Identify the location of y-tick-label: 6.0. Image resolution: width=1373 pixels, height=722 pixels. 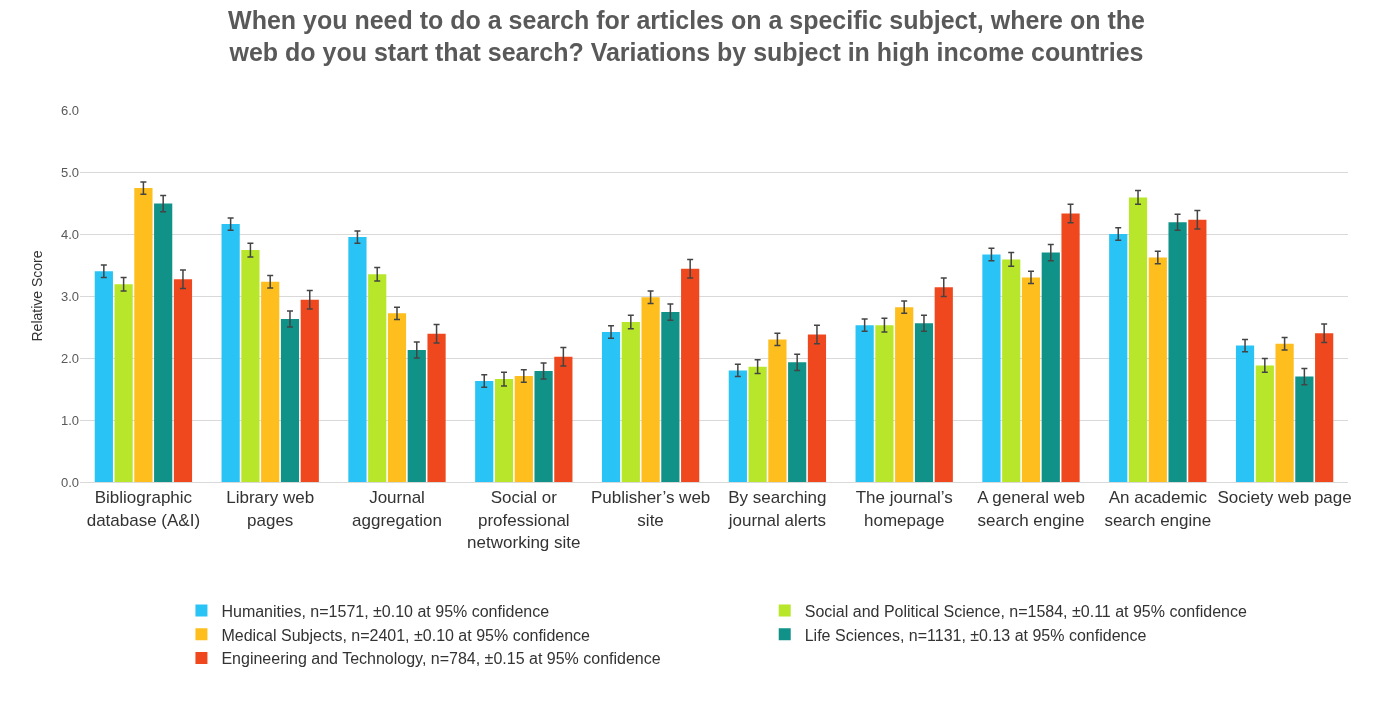
(69, 110).